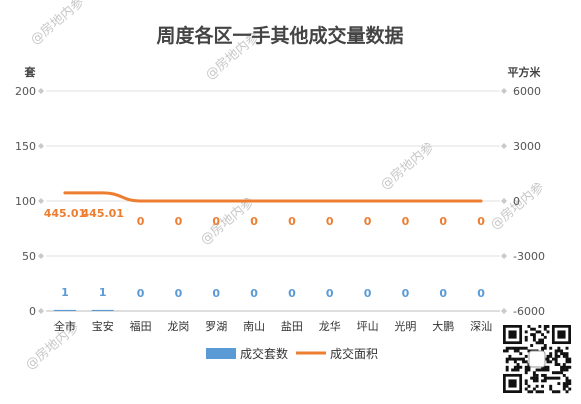 Image resolution: width=581 pixels, height=404 pixels. Describe the element at coordinates (443, 326) in the screenshot. I see `x-tick-label: 大鹏` at that location.